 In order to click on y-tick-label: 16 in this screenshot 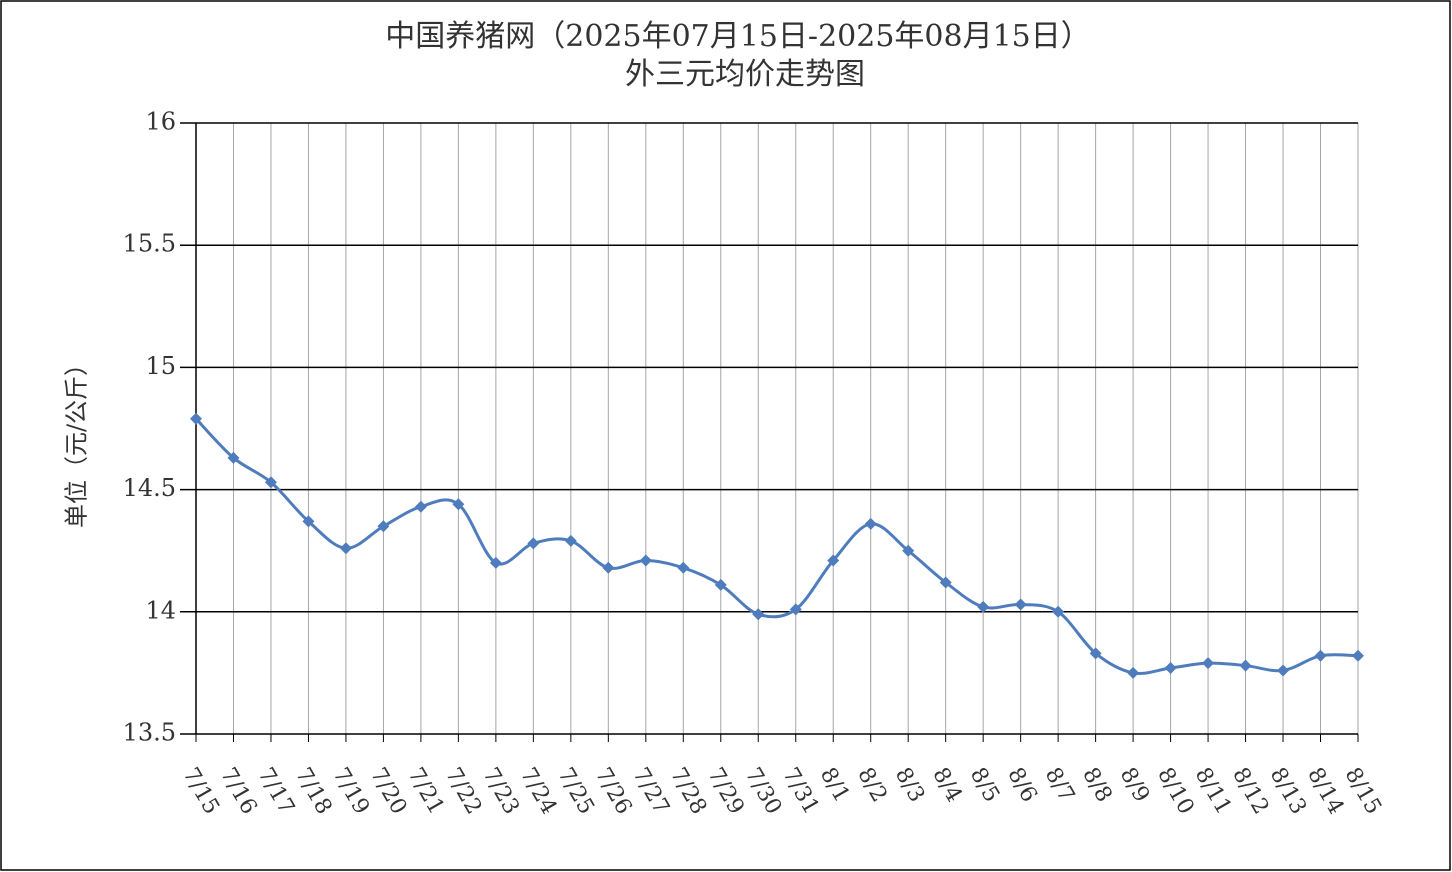, I will do `click(160, 122)`.